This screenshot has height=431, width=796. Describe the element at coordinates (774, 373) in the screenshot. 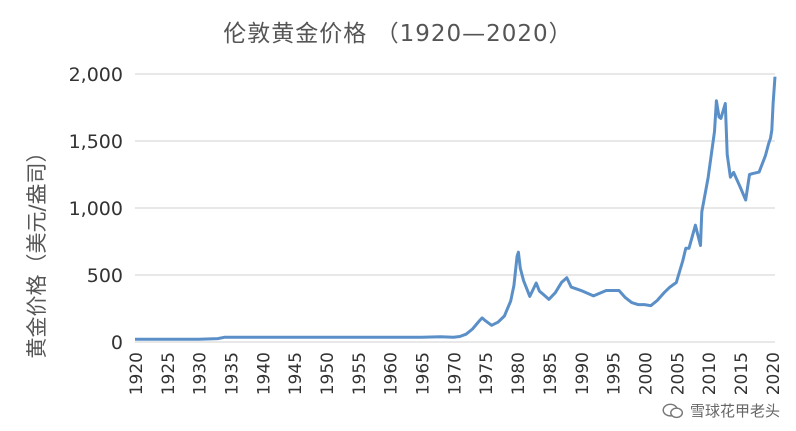

I see `x-tick-label: 2020` at that location.